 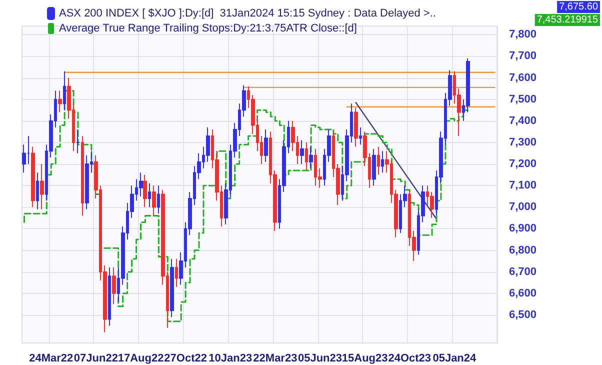 What do you see at coordinates (523, 56) in the screenshot?
I see `y-tick-label: 7,700` at bounding box center [523, 56].